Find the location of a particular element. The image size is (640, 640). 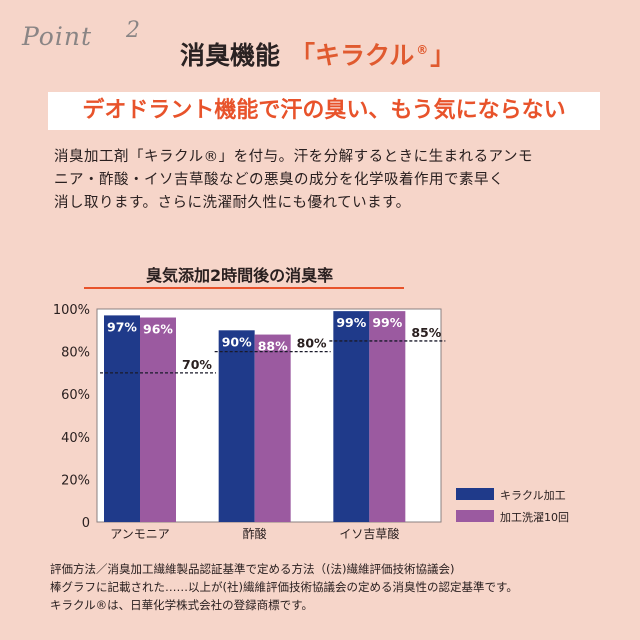

legend-label: 加工洗濯10回 is located at coordinates (534, 517).